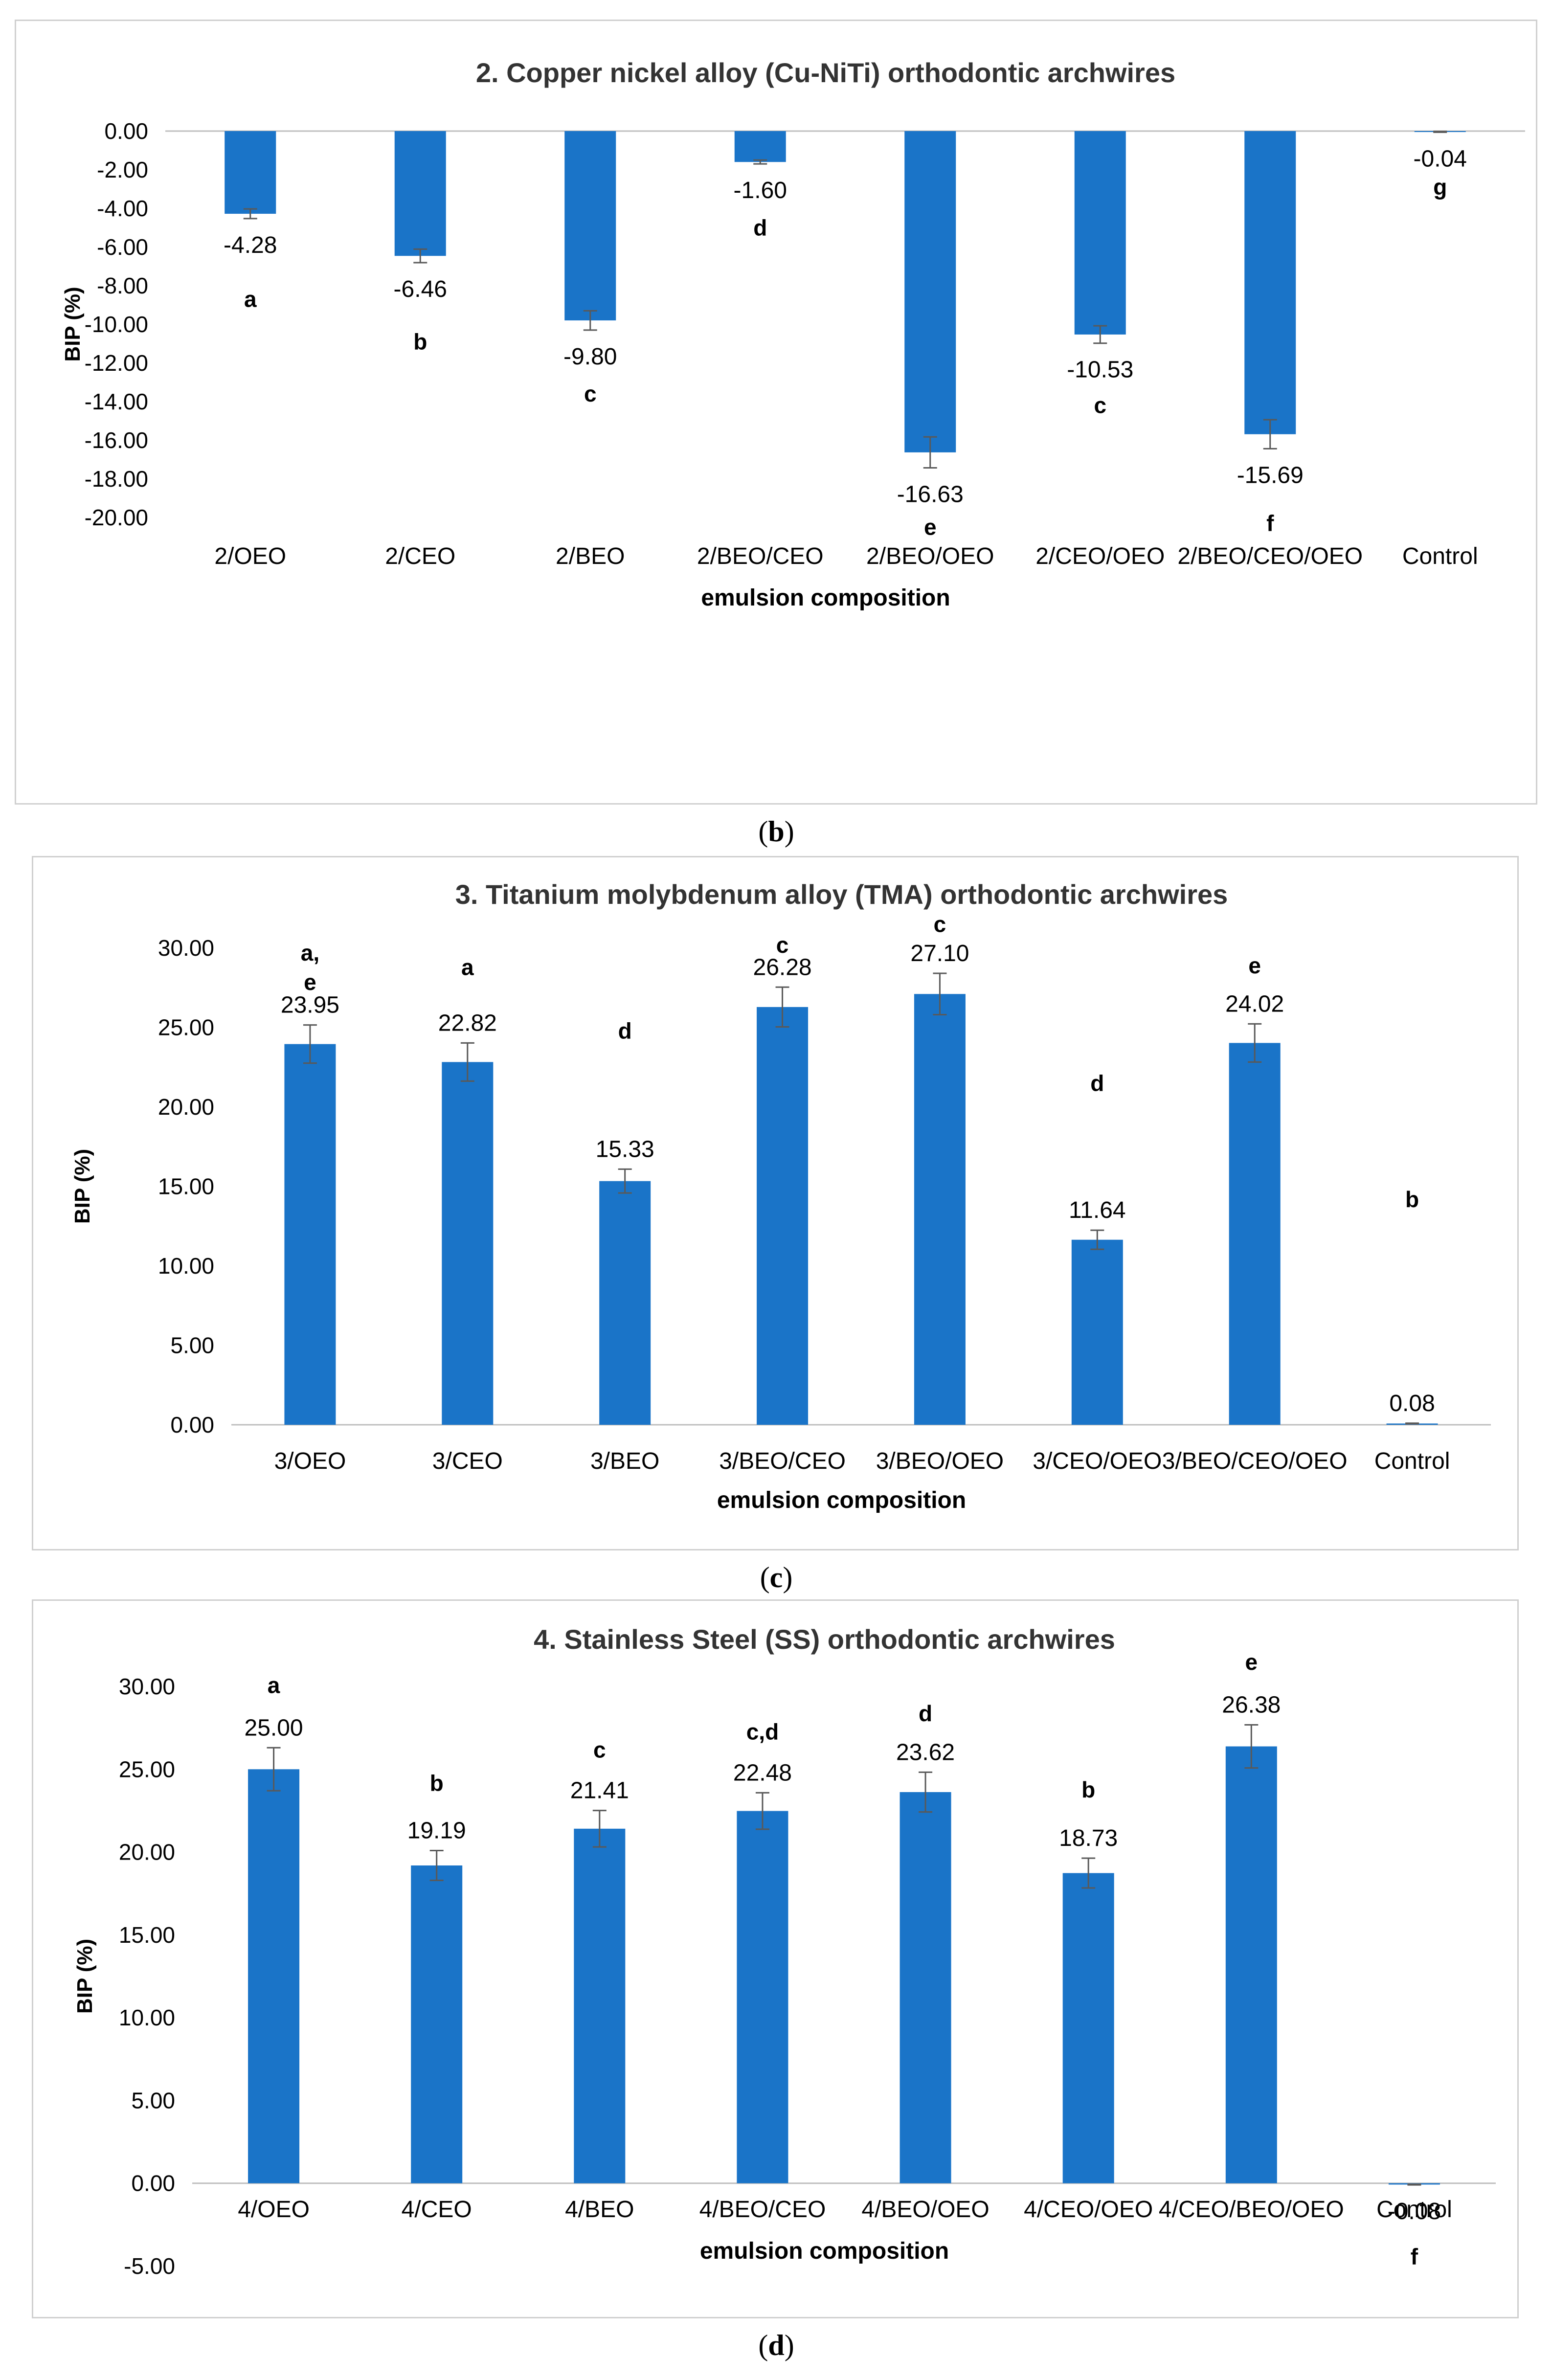 The height and width of the screenshot is (2380, 1552). Describe the element at coordinates (436, 1831) in the screenshot. I see `data-label: 19.19` at that location.